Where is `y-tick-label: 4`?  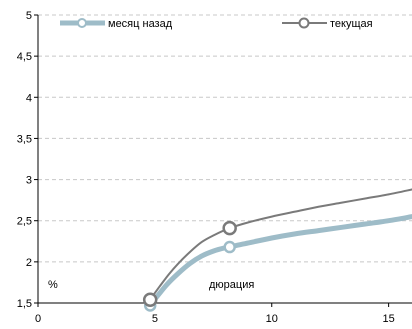
y-tick-label: 4 is located at coordinates (29, 98).